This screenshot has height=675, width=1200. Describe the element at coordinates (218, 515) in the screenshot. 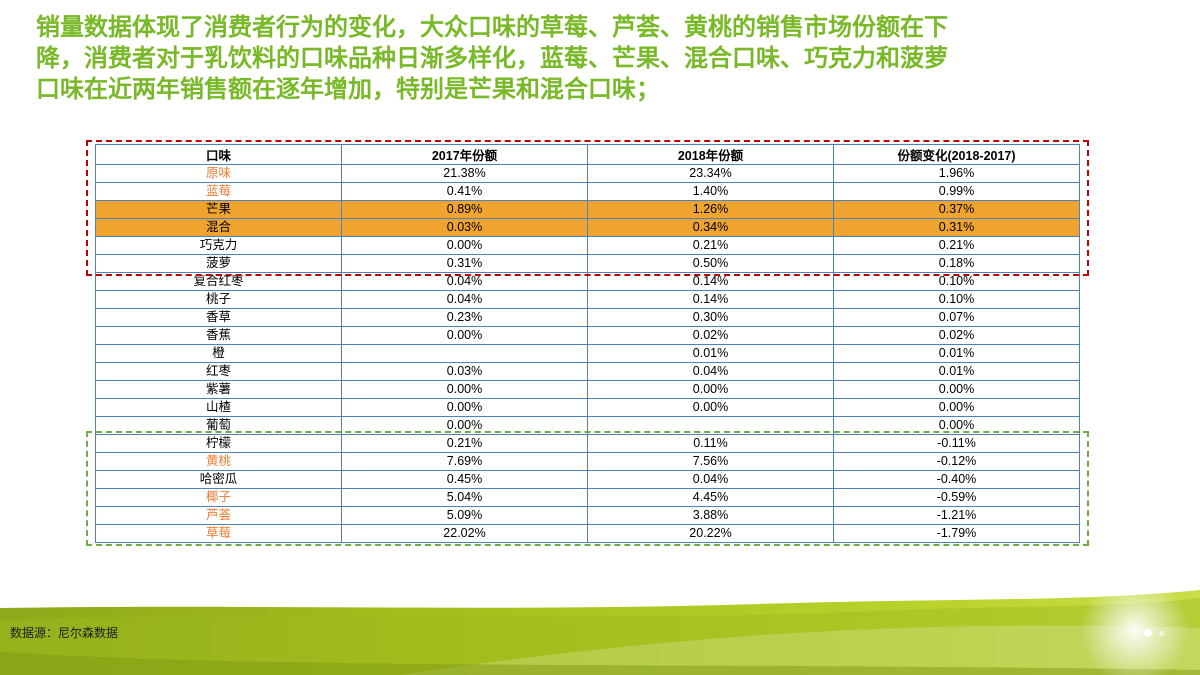

I see `flavor-cell: 芦荟` at that location.